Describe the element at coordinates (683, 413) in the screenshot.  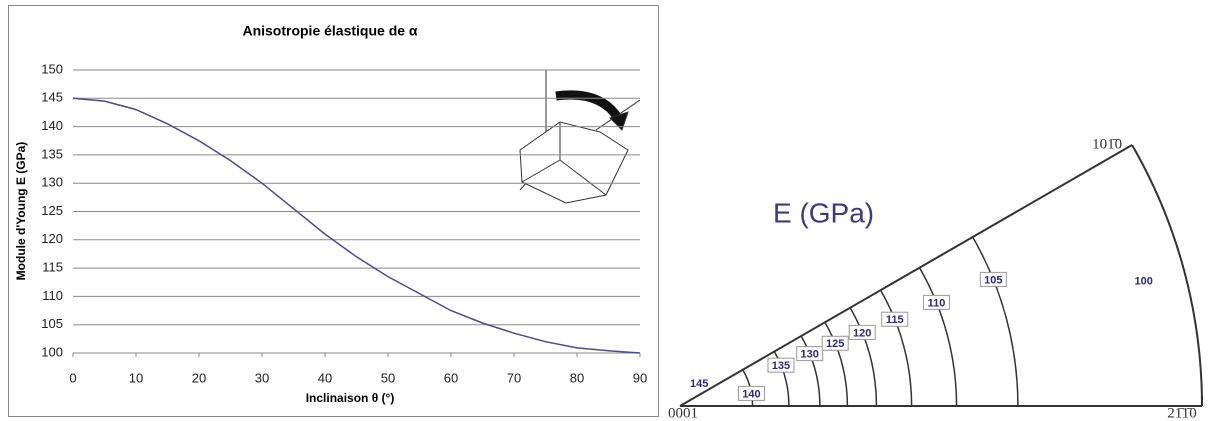
I see `corner-label: 0001` at that location.